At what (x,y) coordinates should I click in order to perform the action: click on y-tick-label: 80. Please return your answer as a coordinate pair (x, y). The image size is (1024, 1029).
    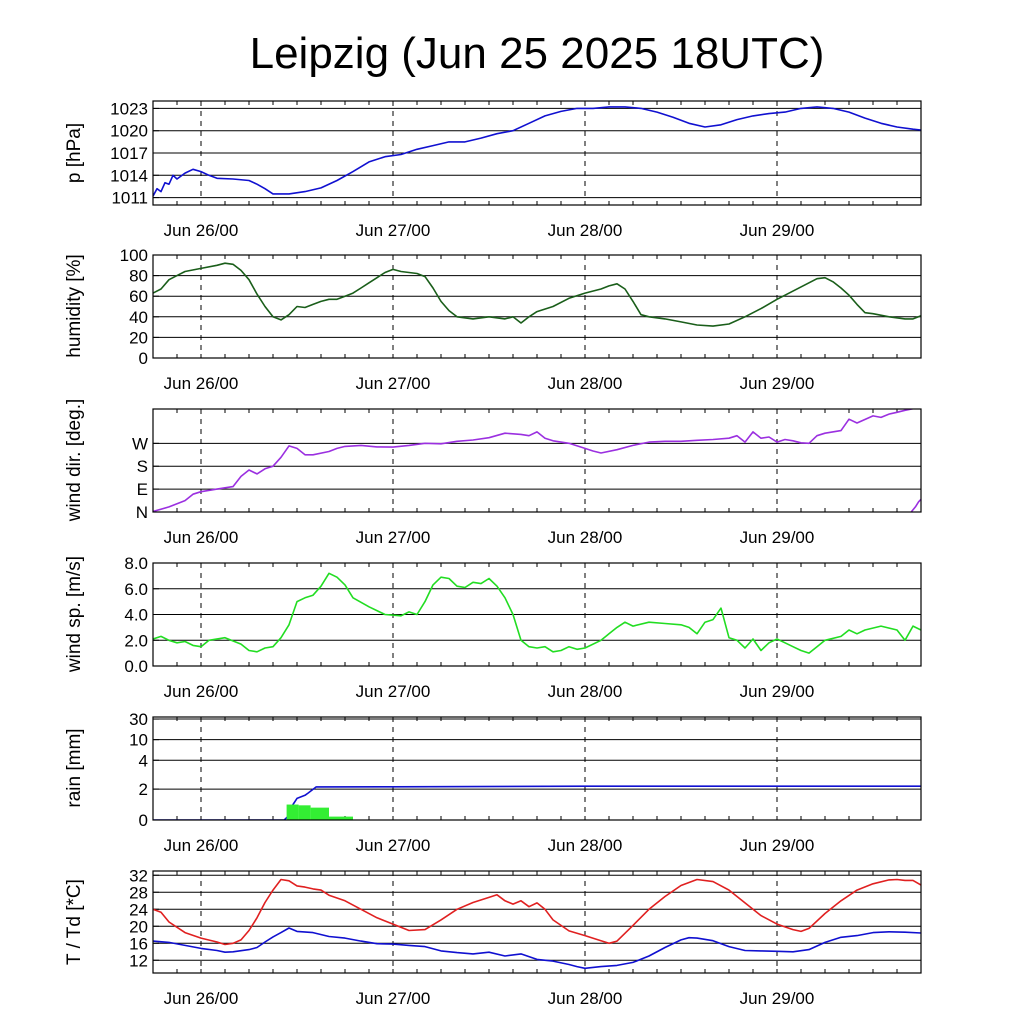
    Looking at the image, I should click on (138, 276).